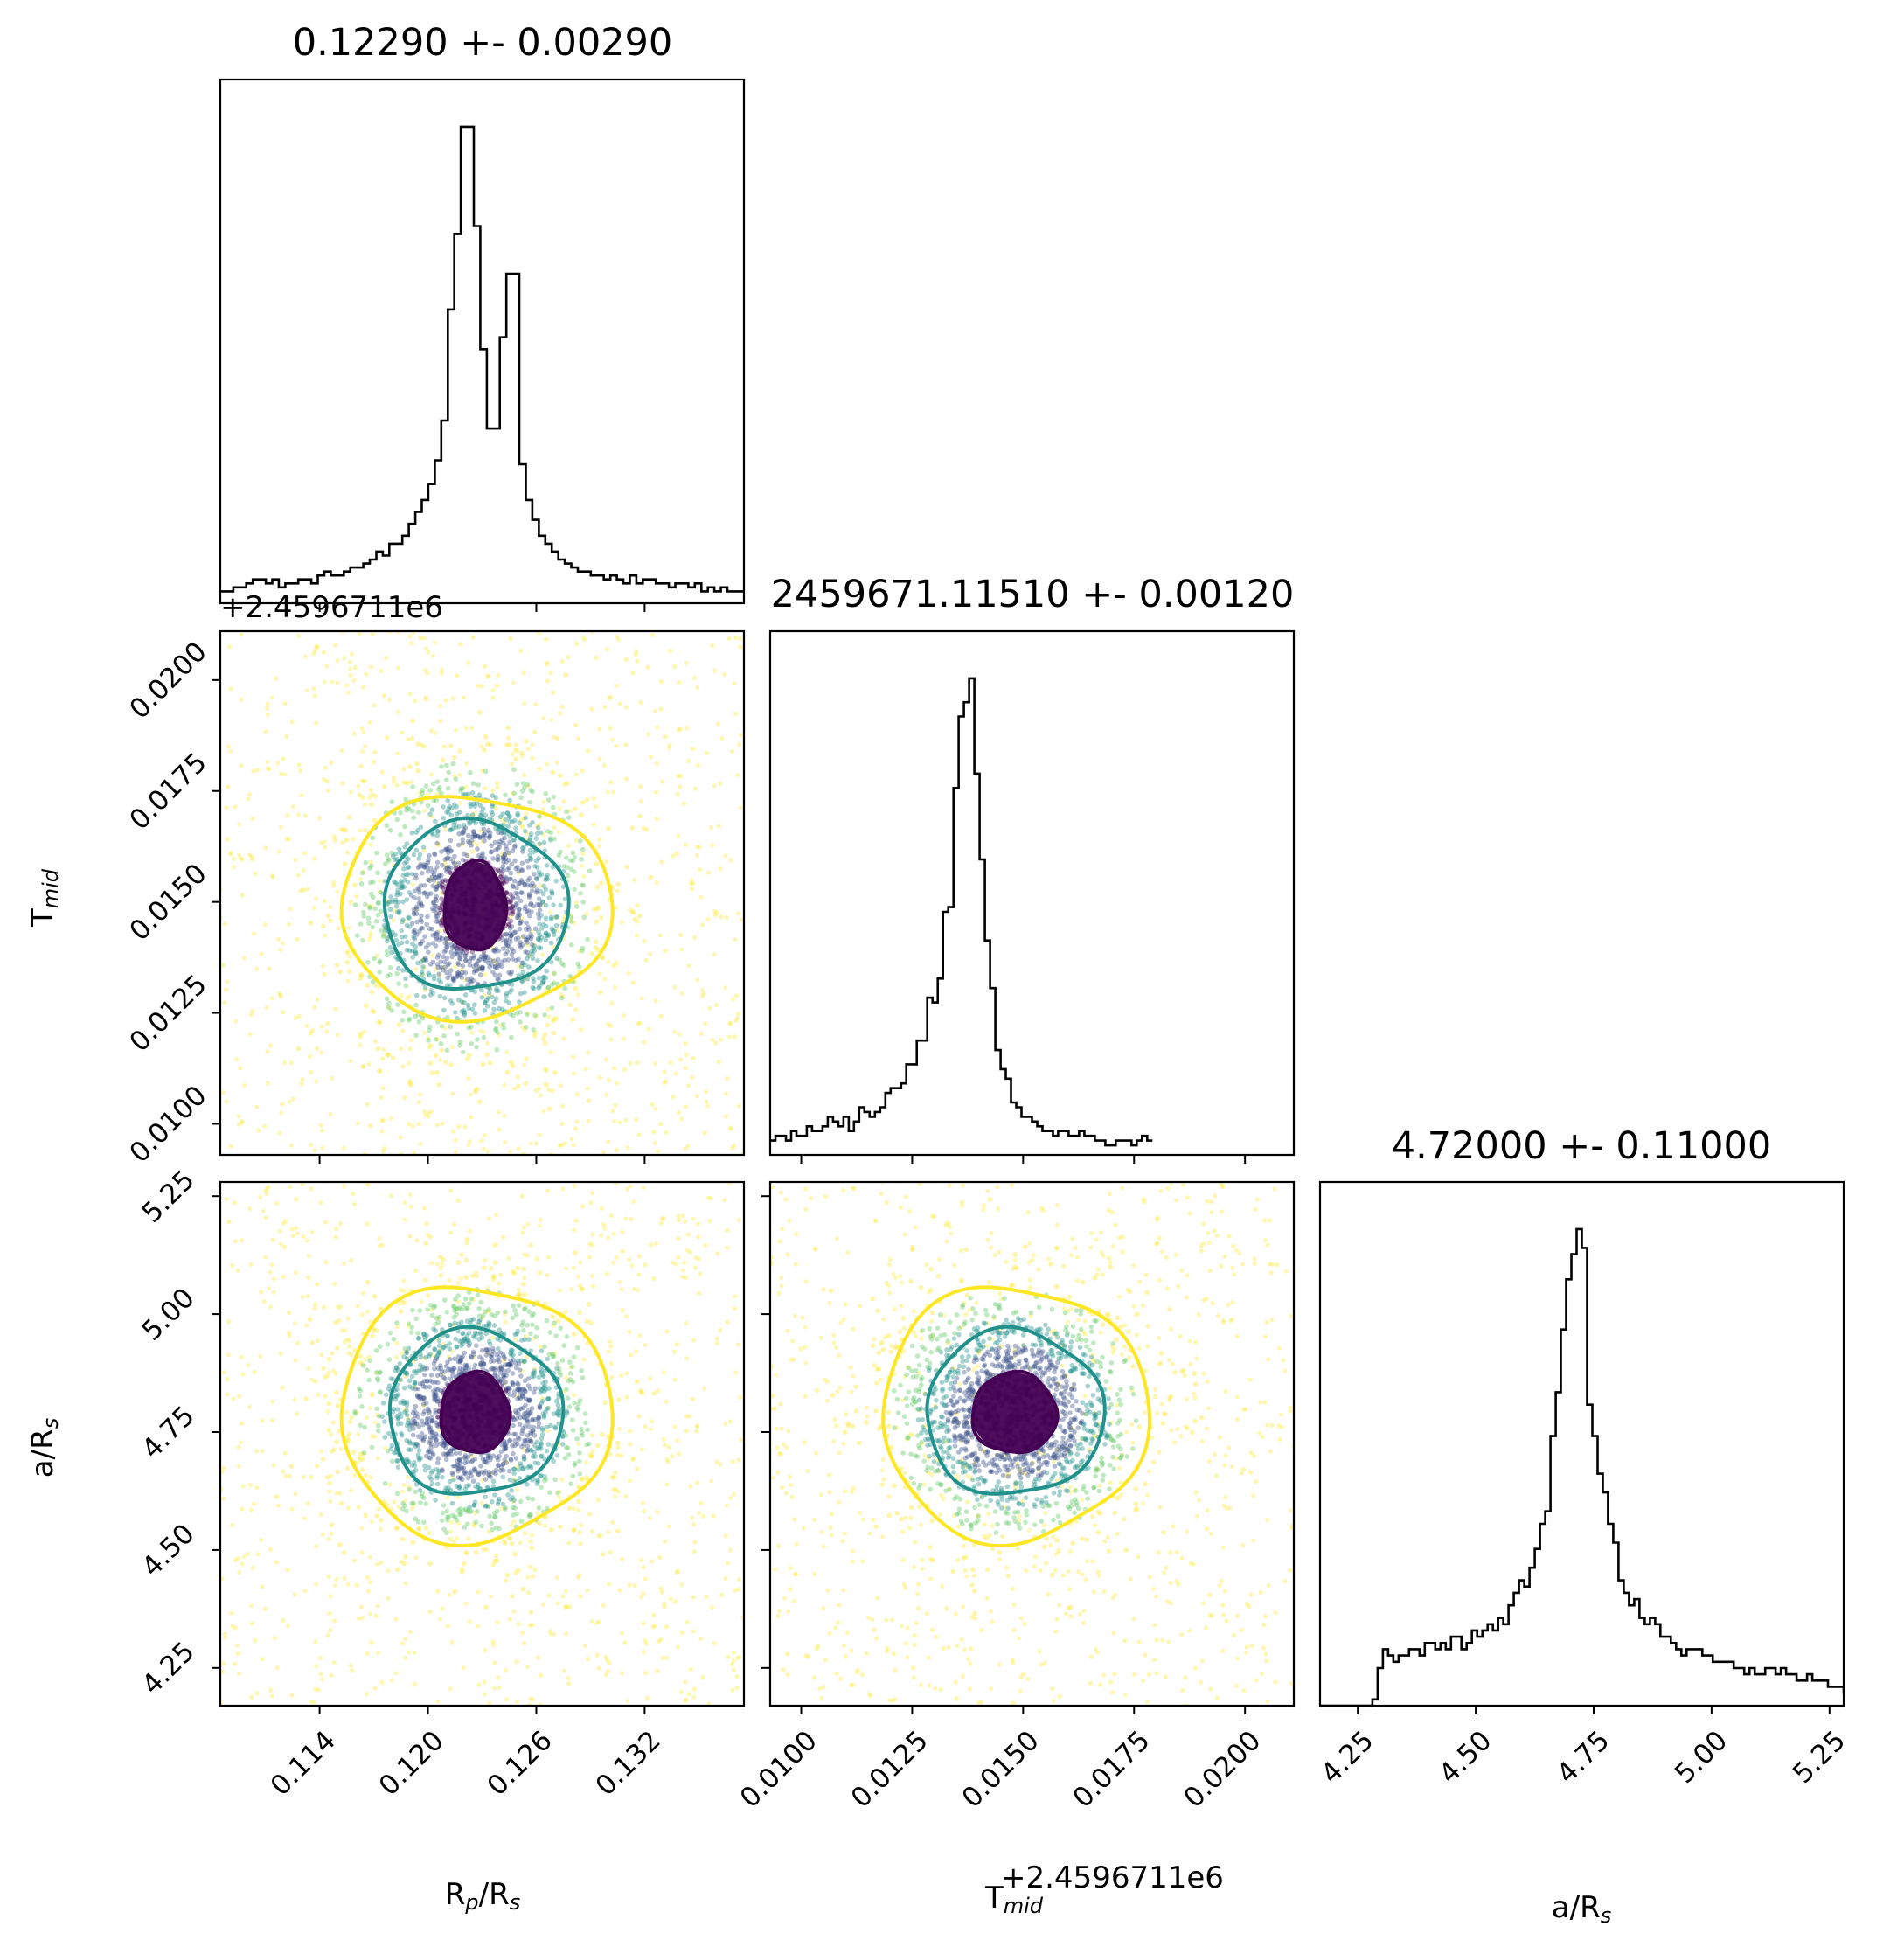  What do you see at coordinates (482, 341) in the screenshot?
I see `diag-0-frame` at bounding box center [482, 341].